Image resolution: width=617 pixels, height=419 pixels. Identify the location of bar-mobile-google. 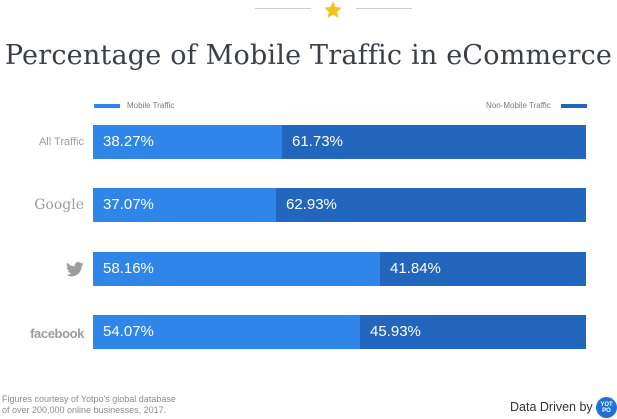
(184, 205).